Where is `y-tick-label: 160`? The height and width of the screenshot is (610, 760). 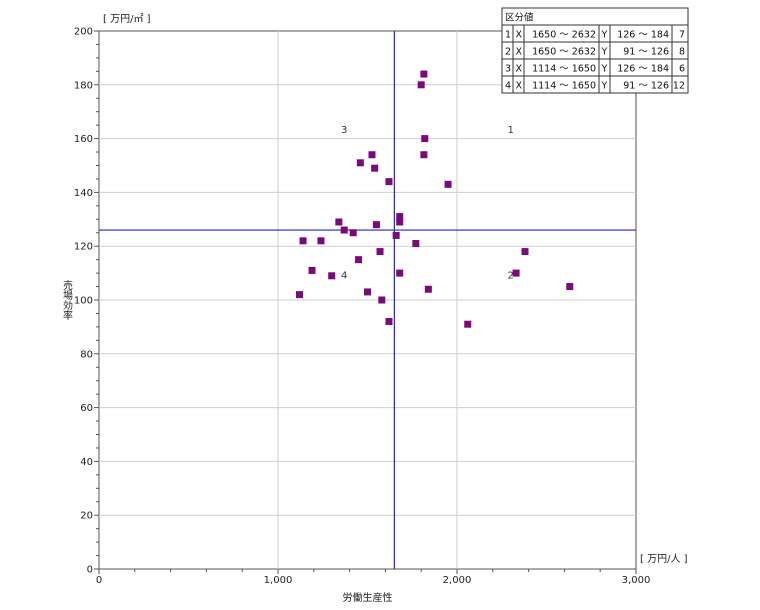 y-tick-label: 160 is located at coordinates (83, 139).